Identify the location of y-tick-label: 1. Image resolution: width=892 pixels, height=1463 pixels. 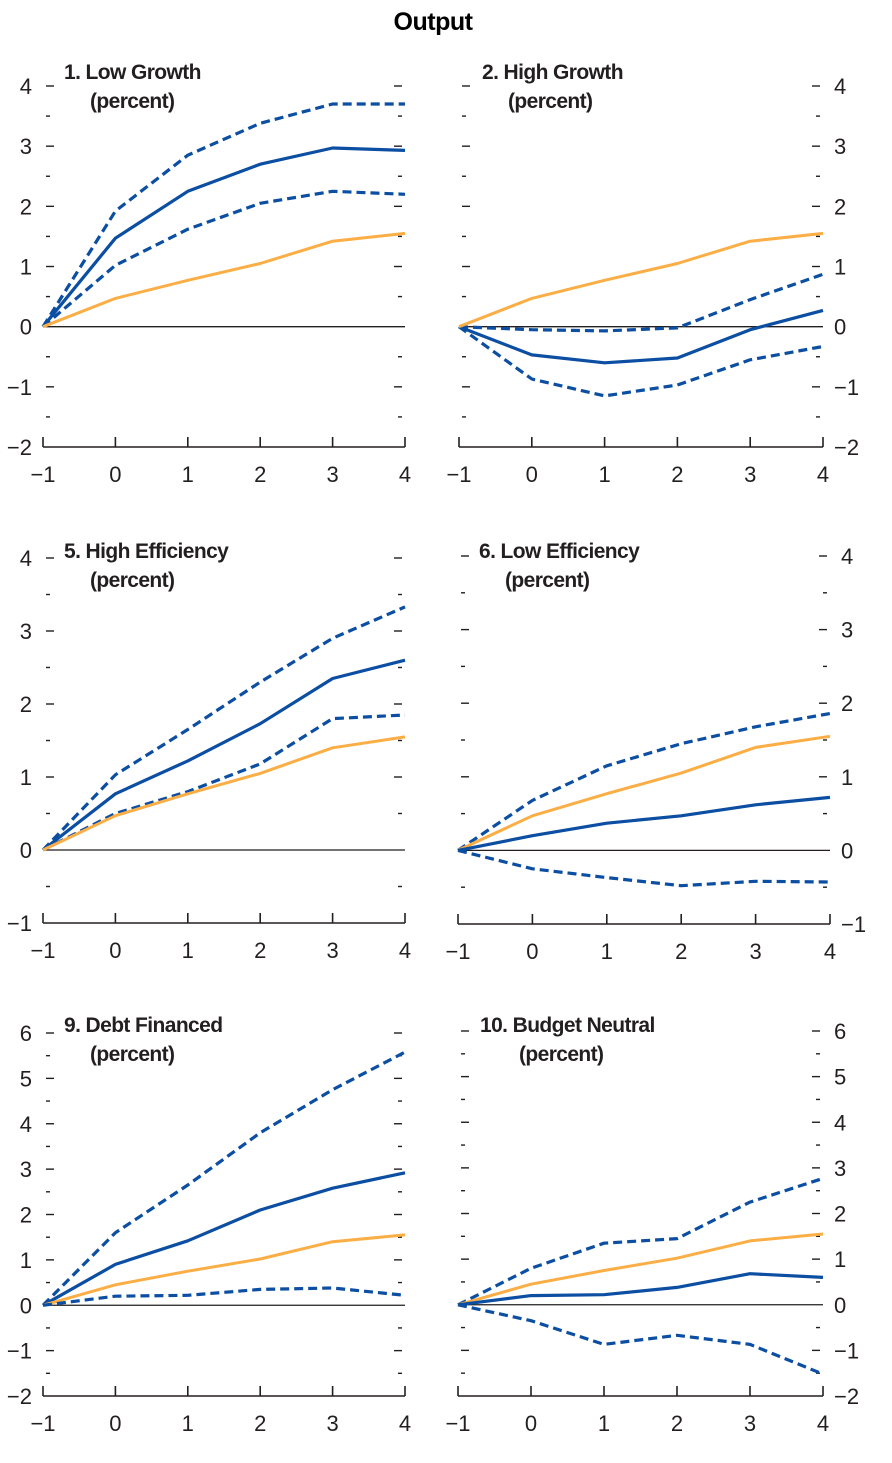
(847, 777).